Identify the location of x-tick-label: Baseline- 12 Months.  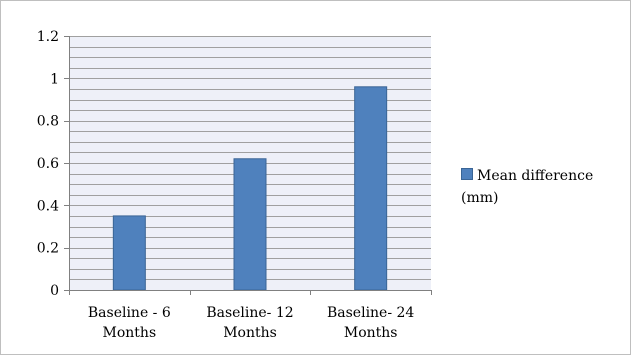
(249, 323).